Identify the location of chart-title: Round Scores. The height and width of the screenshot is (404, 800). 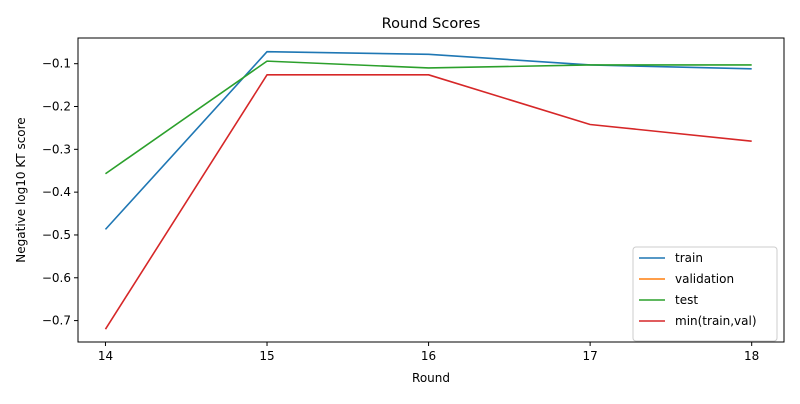
(431, 24).